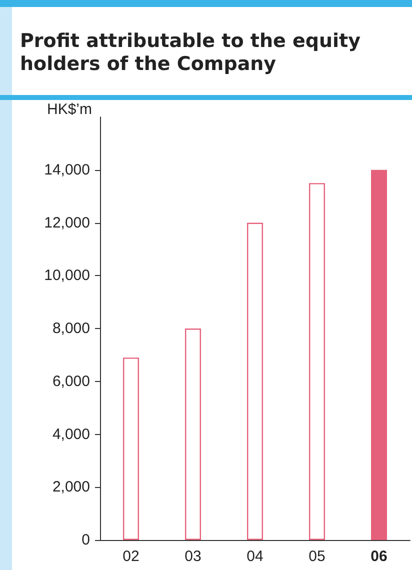  What do you see at coordinates (71, 328) in the screenshot?
I see `y-tick-label: 8,000` at bounding box center [71, 328].